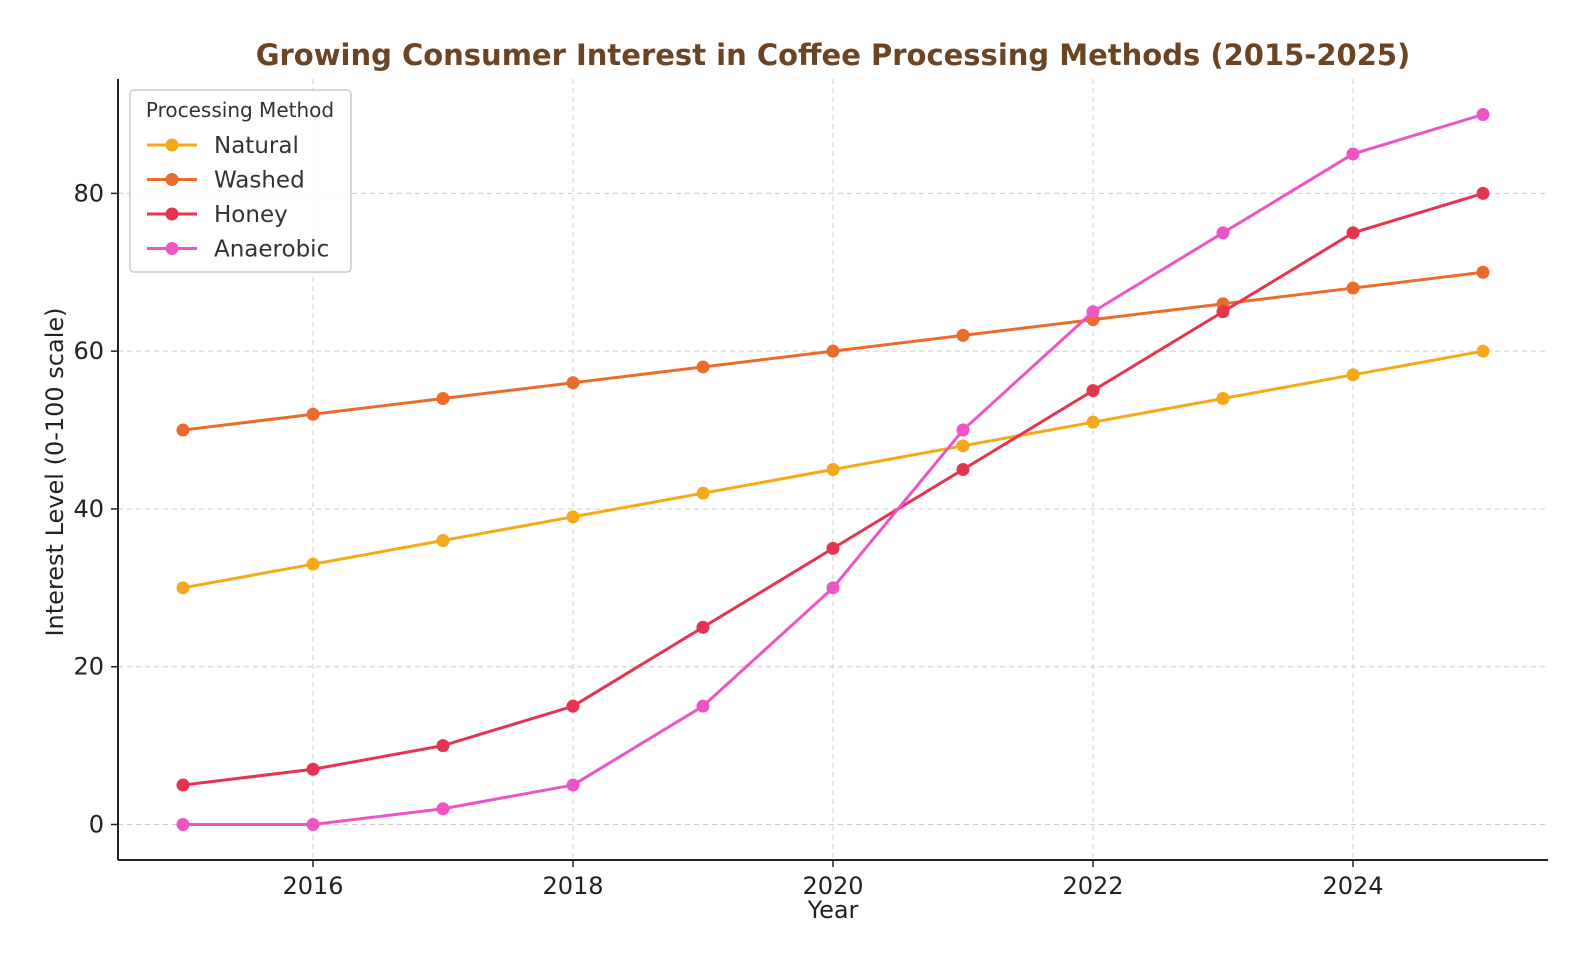 The image size is (1580, 964). I want to click on legend-label: Washed, so click(259, 181).